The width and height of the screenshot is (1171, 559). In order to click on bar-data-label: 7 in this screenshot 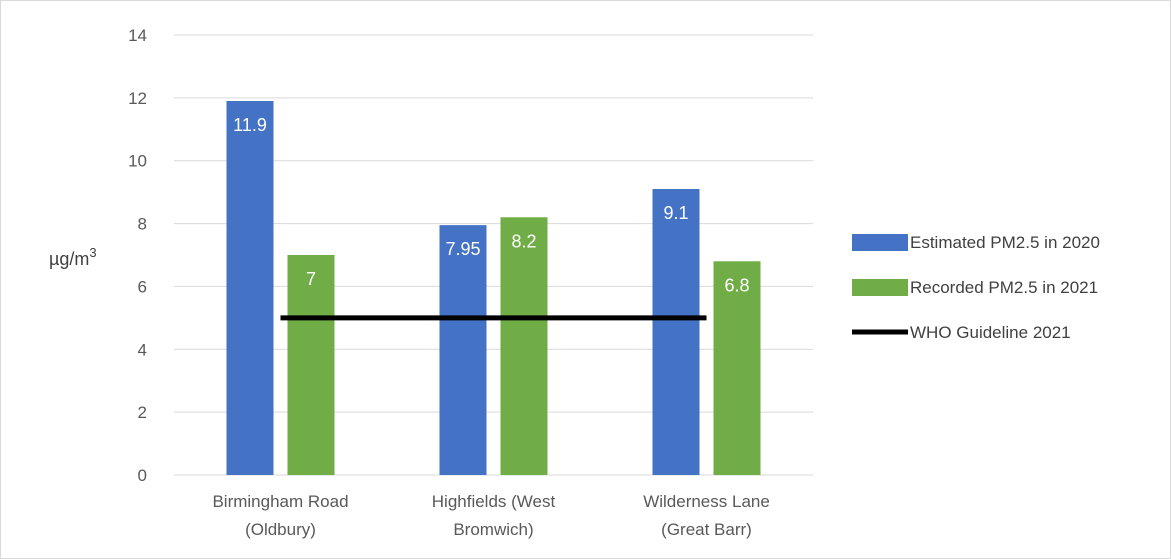, I will do `click(311, 279)`.